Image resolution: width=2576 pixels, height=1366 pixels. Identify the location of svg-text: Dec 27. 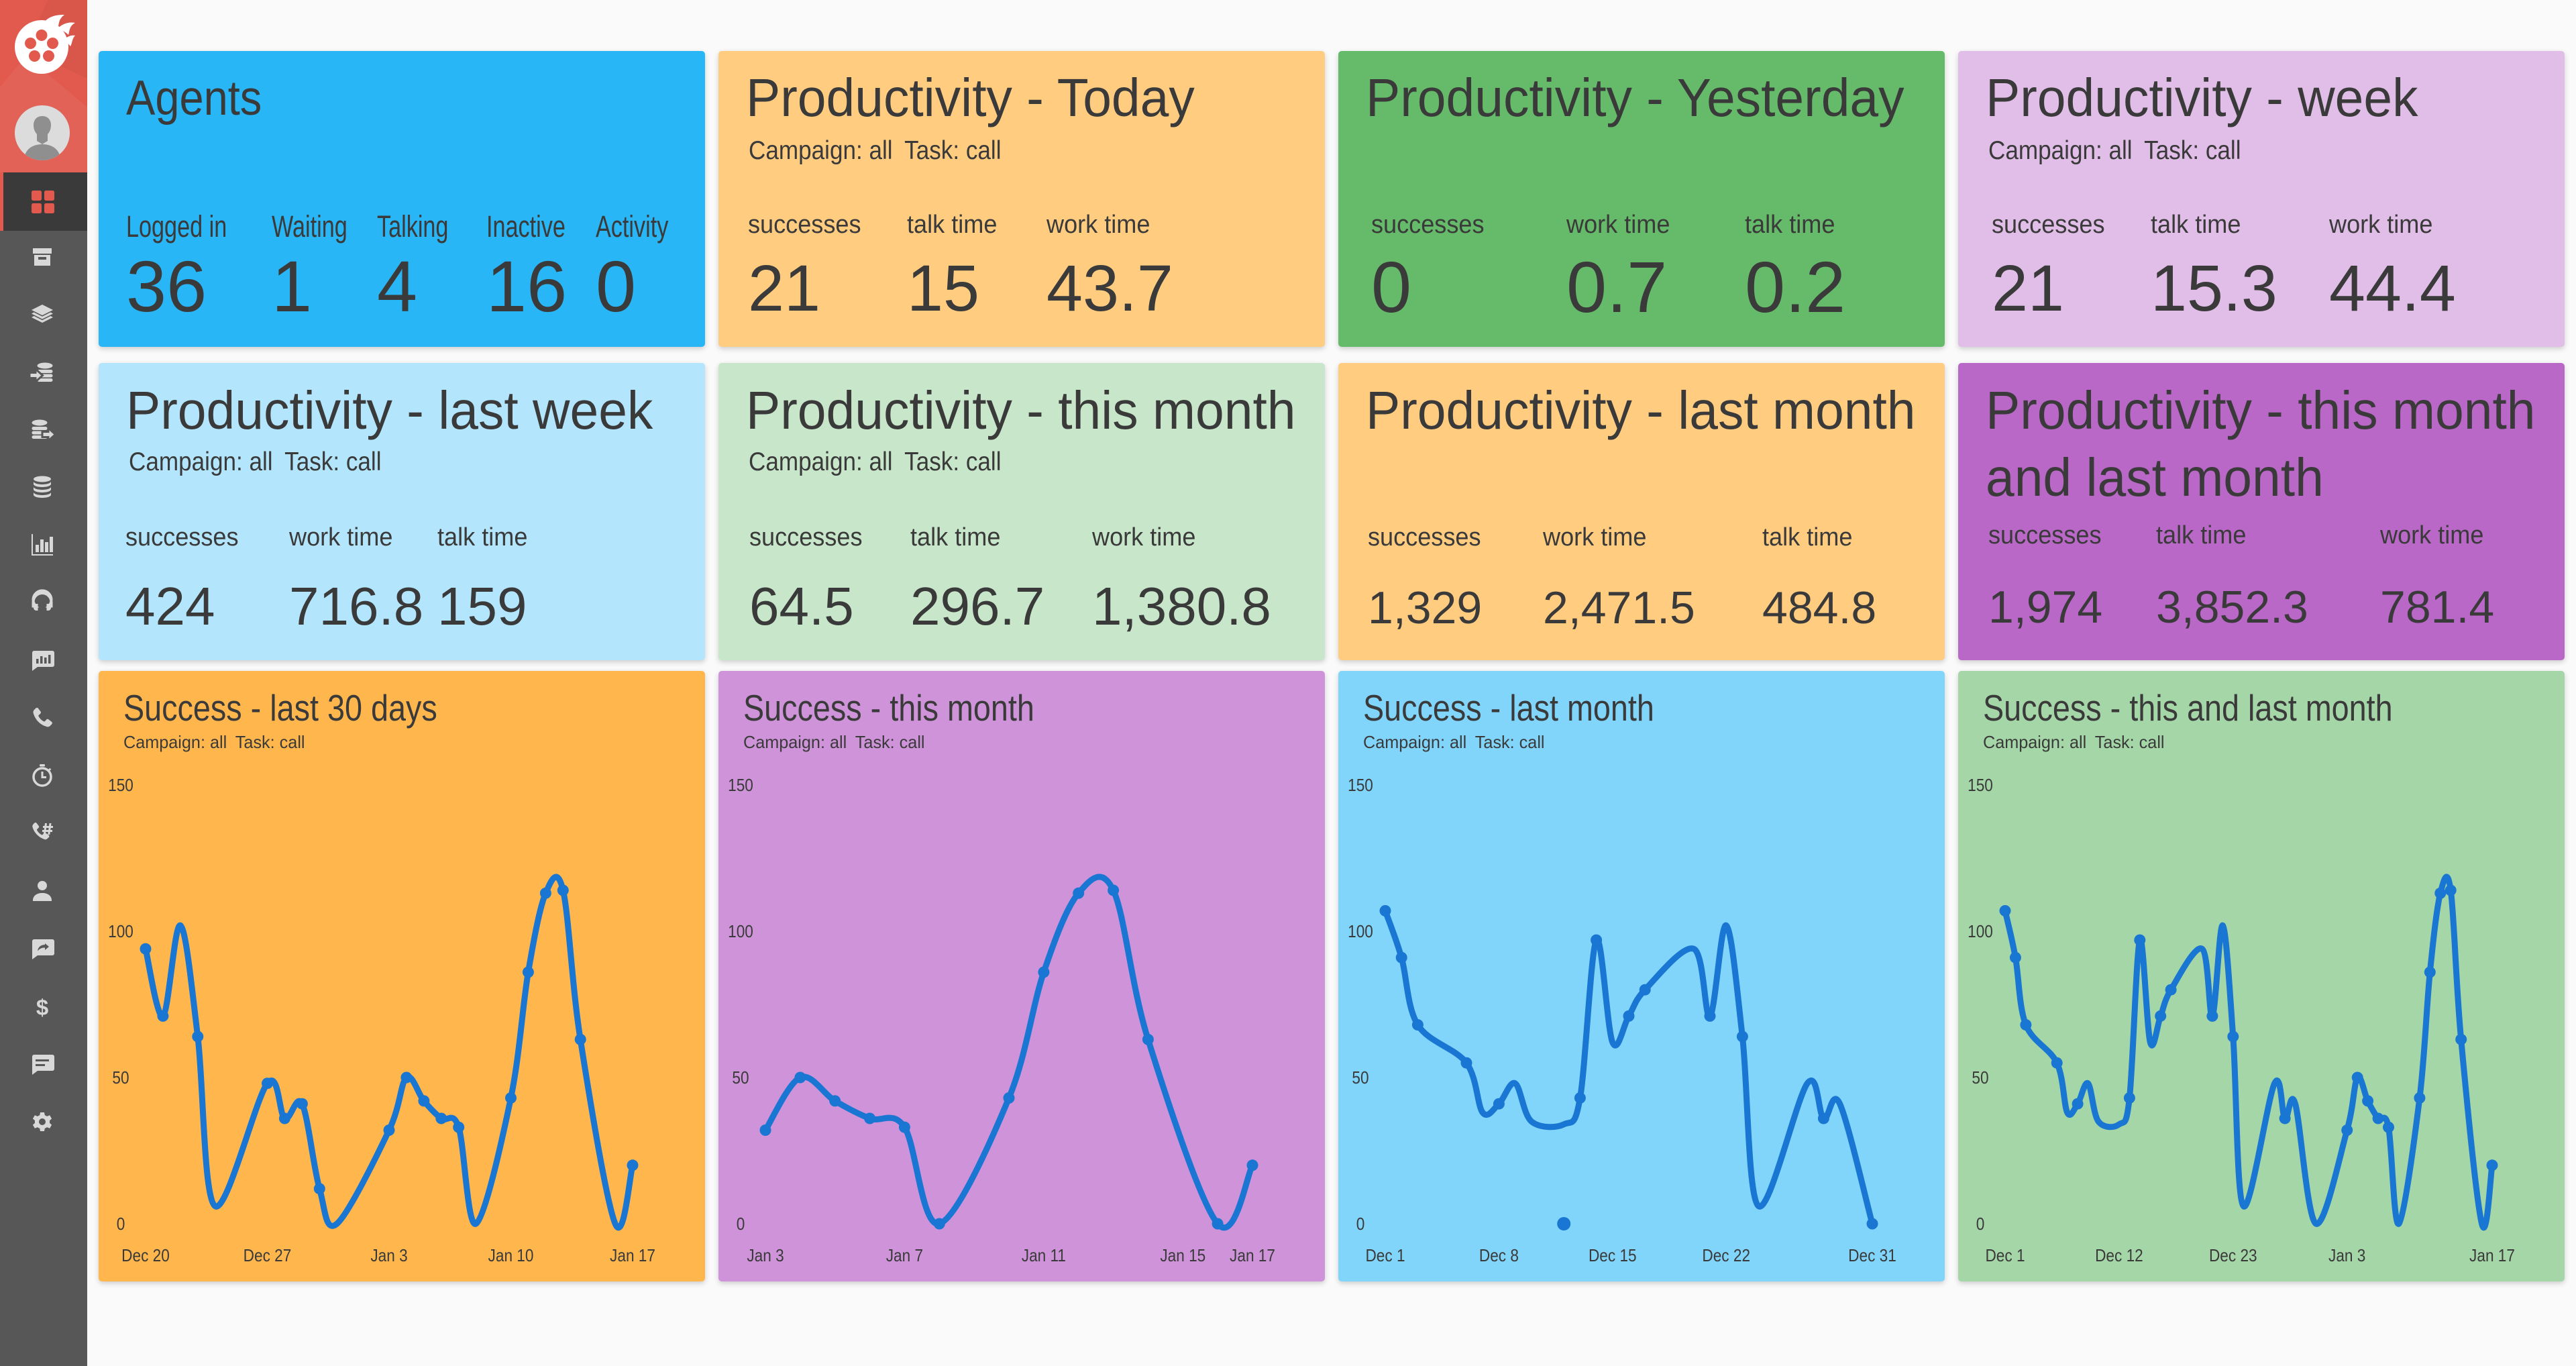
(268, 1257).